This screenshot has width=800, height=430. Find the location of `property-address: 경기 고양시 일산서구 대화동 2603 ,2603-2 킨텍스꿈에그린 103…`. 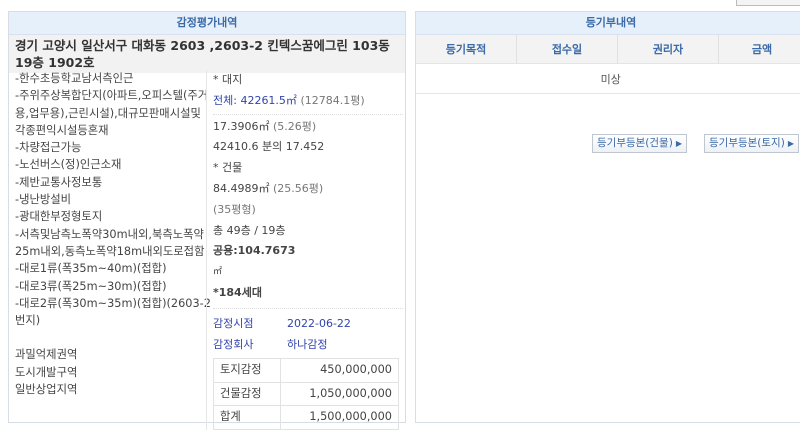

property-address: 경기 고양시 일산서구 대화동 2603 ,2603-2 킨텍스꿈에그린 103… is located at coordinates (207, 54).